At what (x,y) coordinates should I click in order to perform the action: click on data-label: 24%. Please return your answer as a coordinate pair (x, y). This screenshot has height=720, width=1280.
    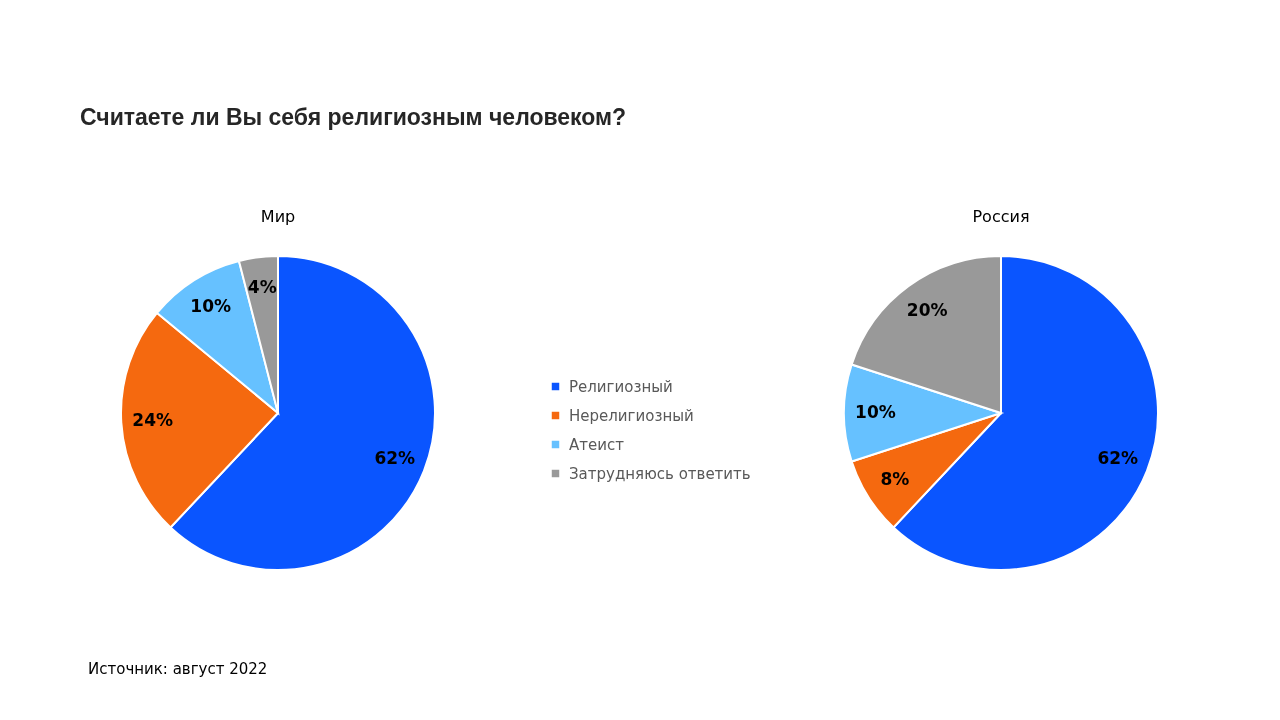
    Looking at the image, I should click on (152, 419).